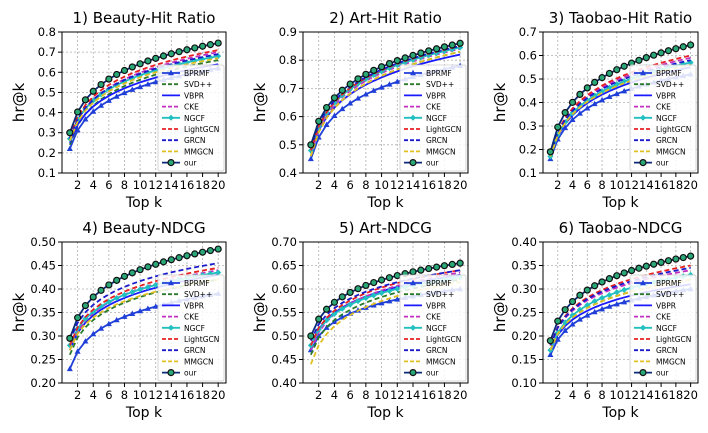 Image resolution: width=708 pixels, height=433 pixels. What do you see at coordinates (620, 18) in the screenshot?
I see `chart-title: 3) Taobao-Hit Ratio` at bounding box center [620, 18].